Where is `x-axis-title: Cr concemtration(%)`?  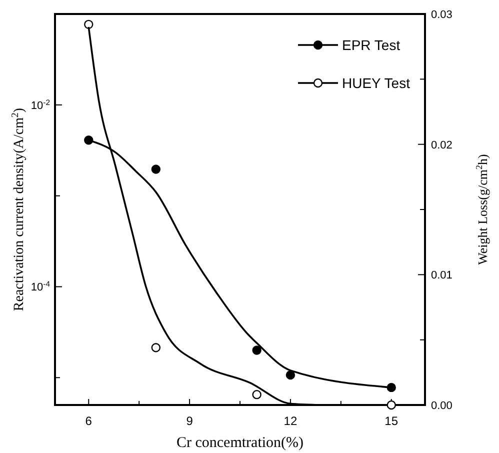 x-axis-title: Cr concemtration(%) is located at coordinates (240, 443).